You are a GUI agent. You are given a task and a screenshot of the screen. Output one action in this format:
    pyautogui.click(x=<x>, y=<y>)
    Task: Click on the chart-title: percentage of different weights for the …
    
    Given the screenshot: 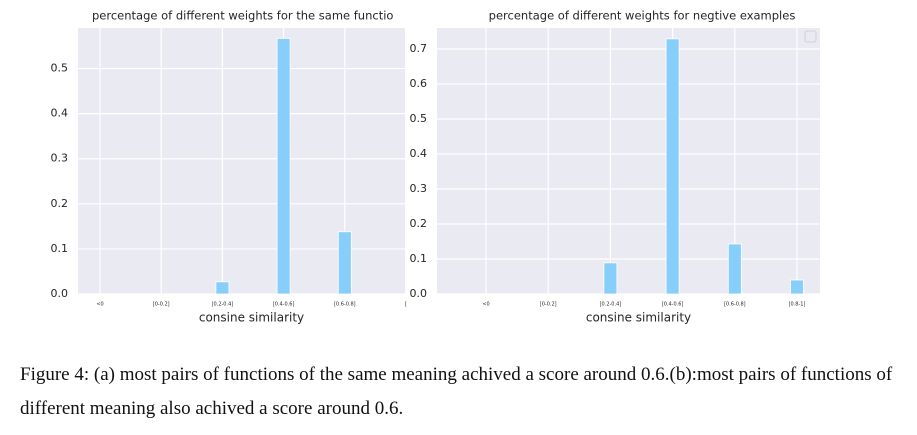 What is the action you would take?
    pyautogui.click(x=242, y=16)
    